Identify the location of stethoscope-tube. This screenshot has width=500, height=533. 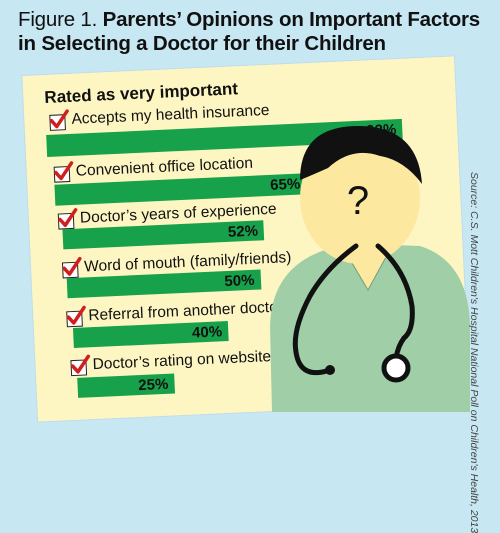
(353, 309).